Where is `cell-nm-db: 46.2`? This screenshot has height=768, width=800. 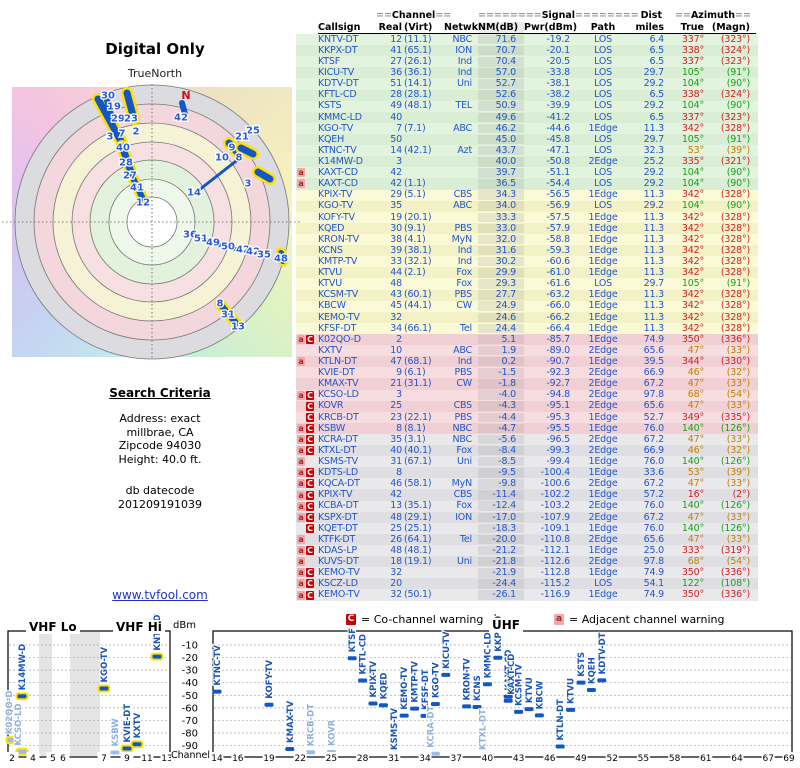
cell-nm-db: 46.2 is located at coordinates (501, 129).